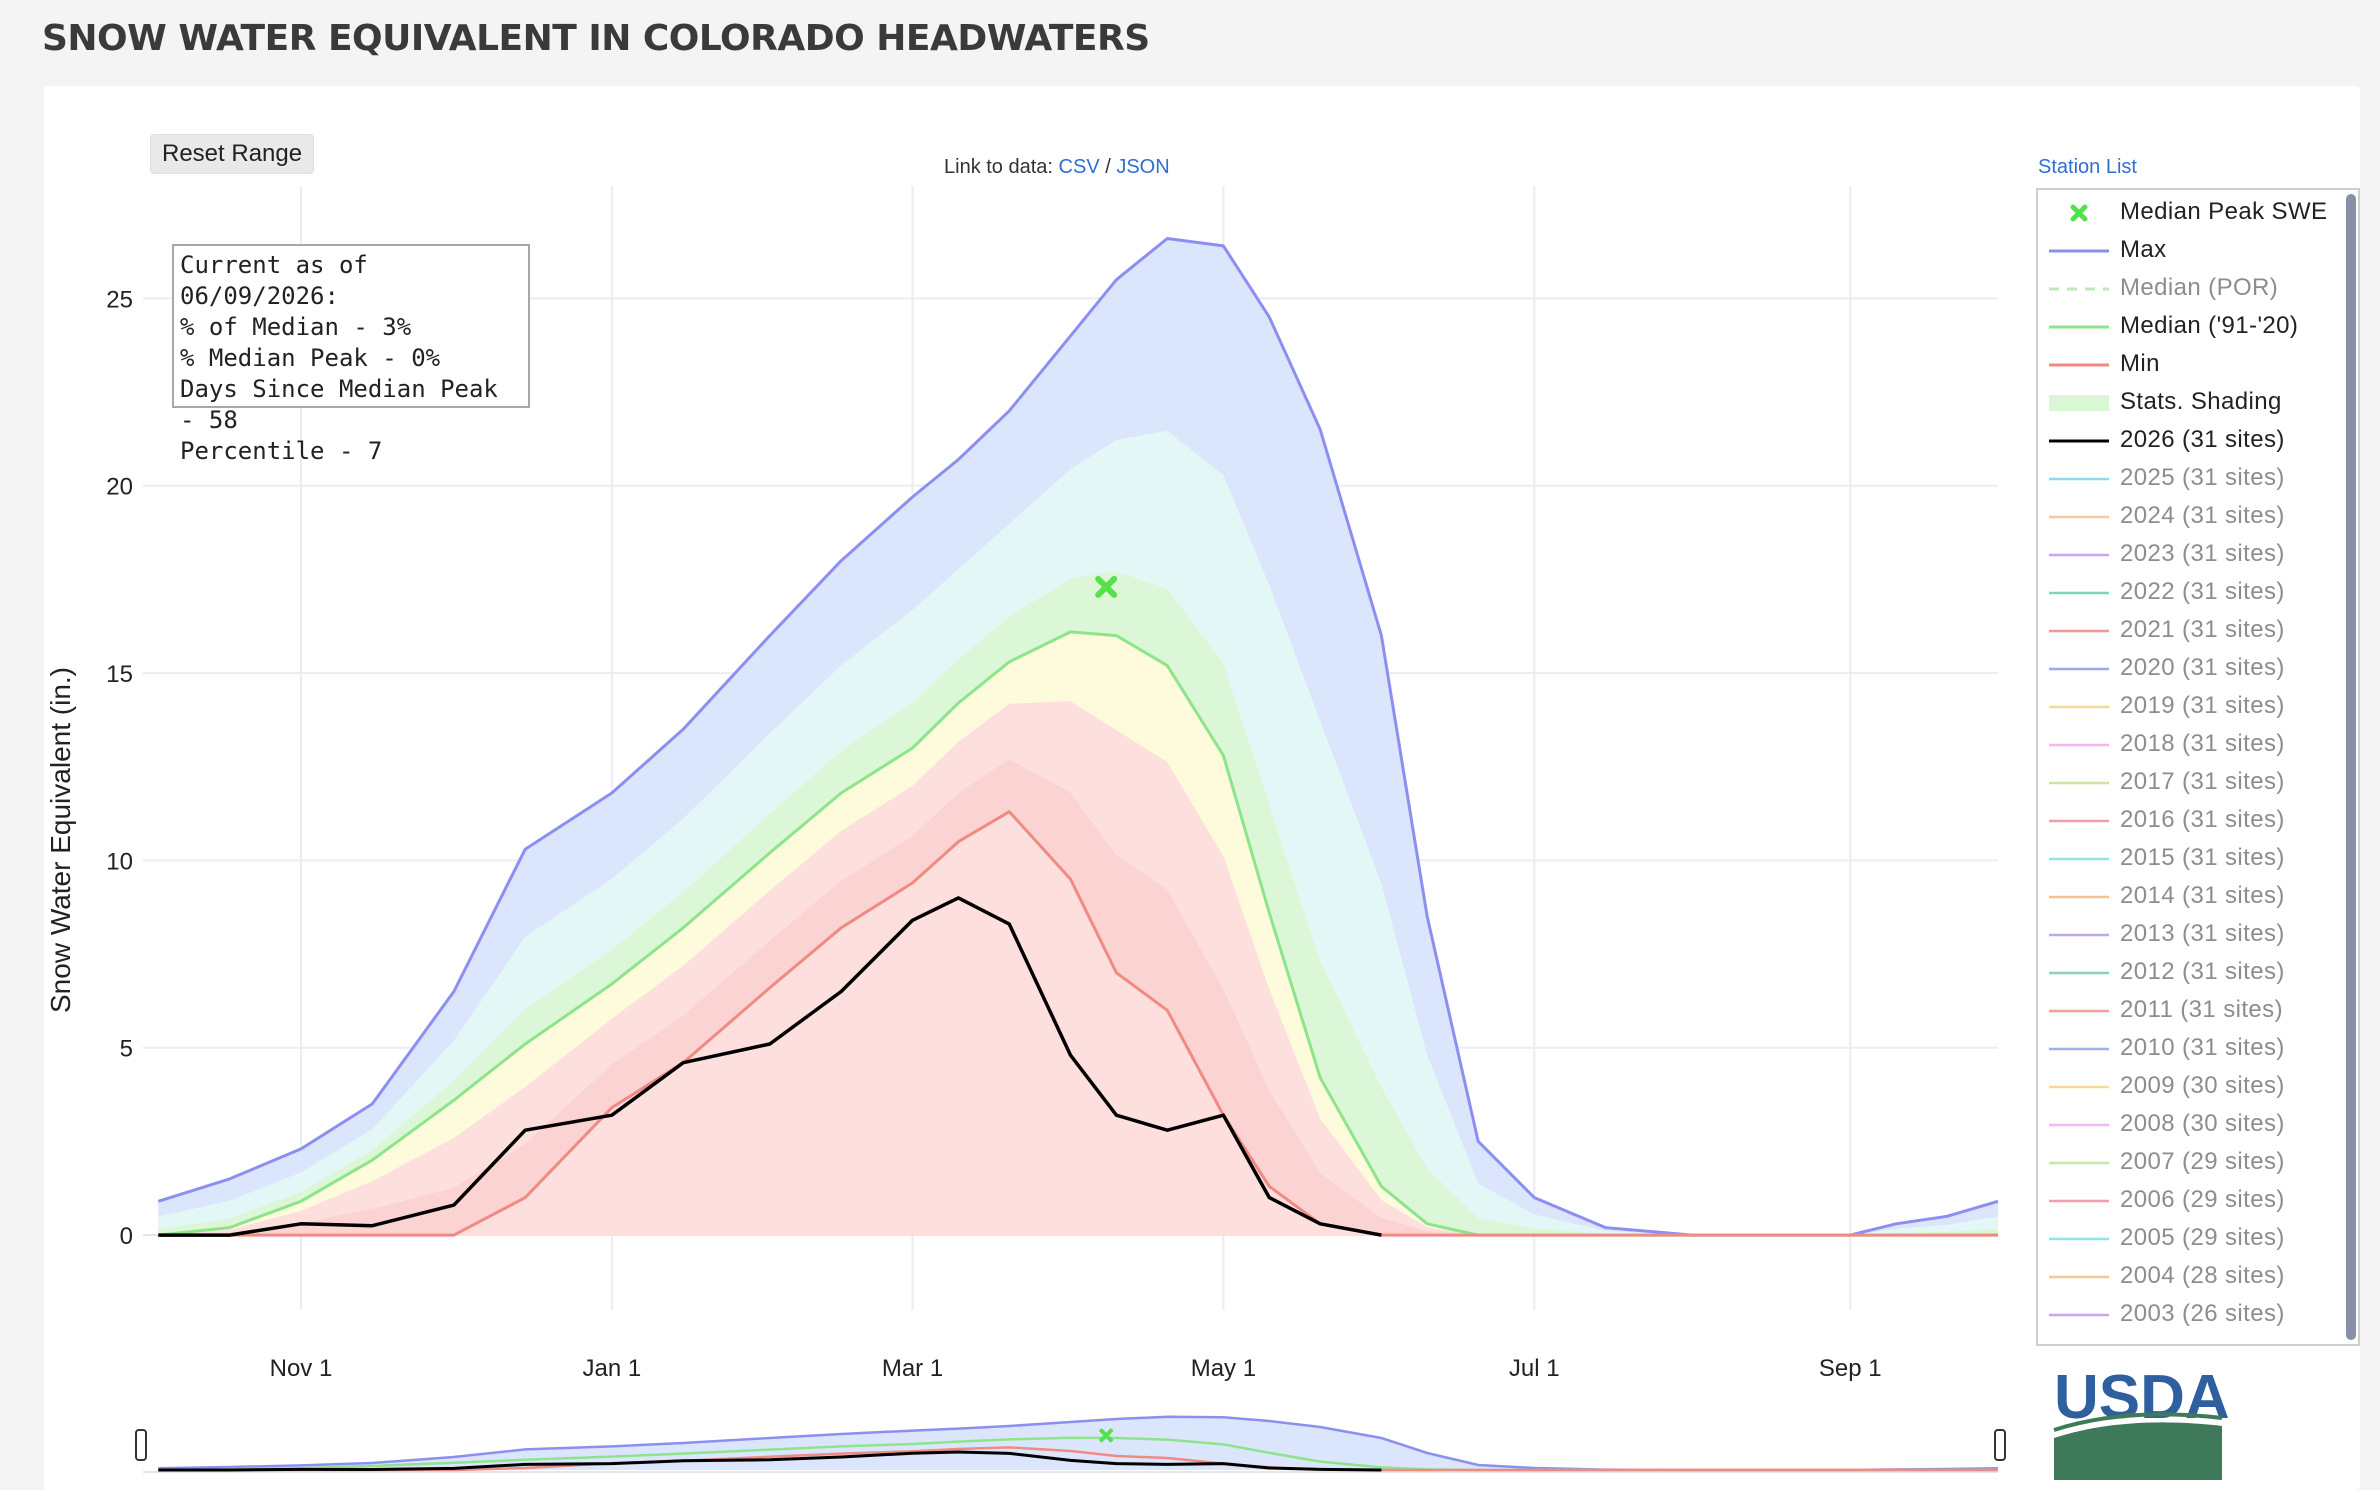  Describe the element at coordinates (2188, 1049) in the screenshot. I see `legend-item: 2010 (31 sites)` at that location.